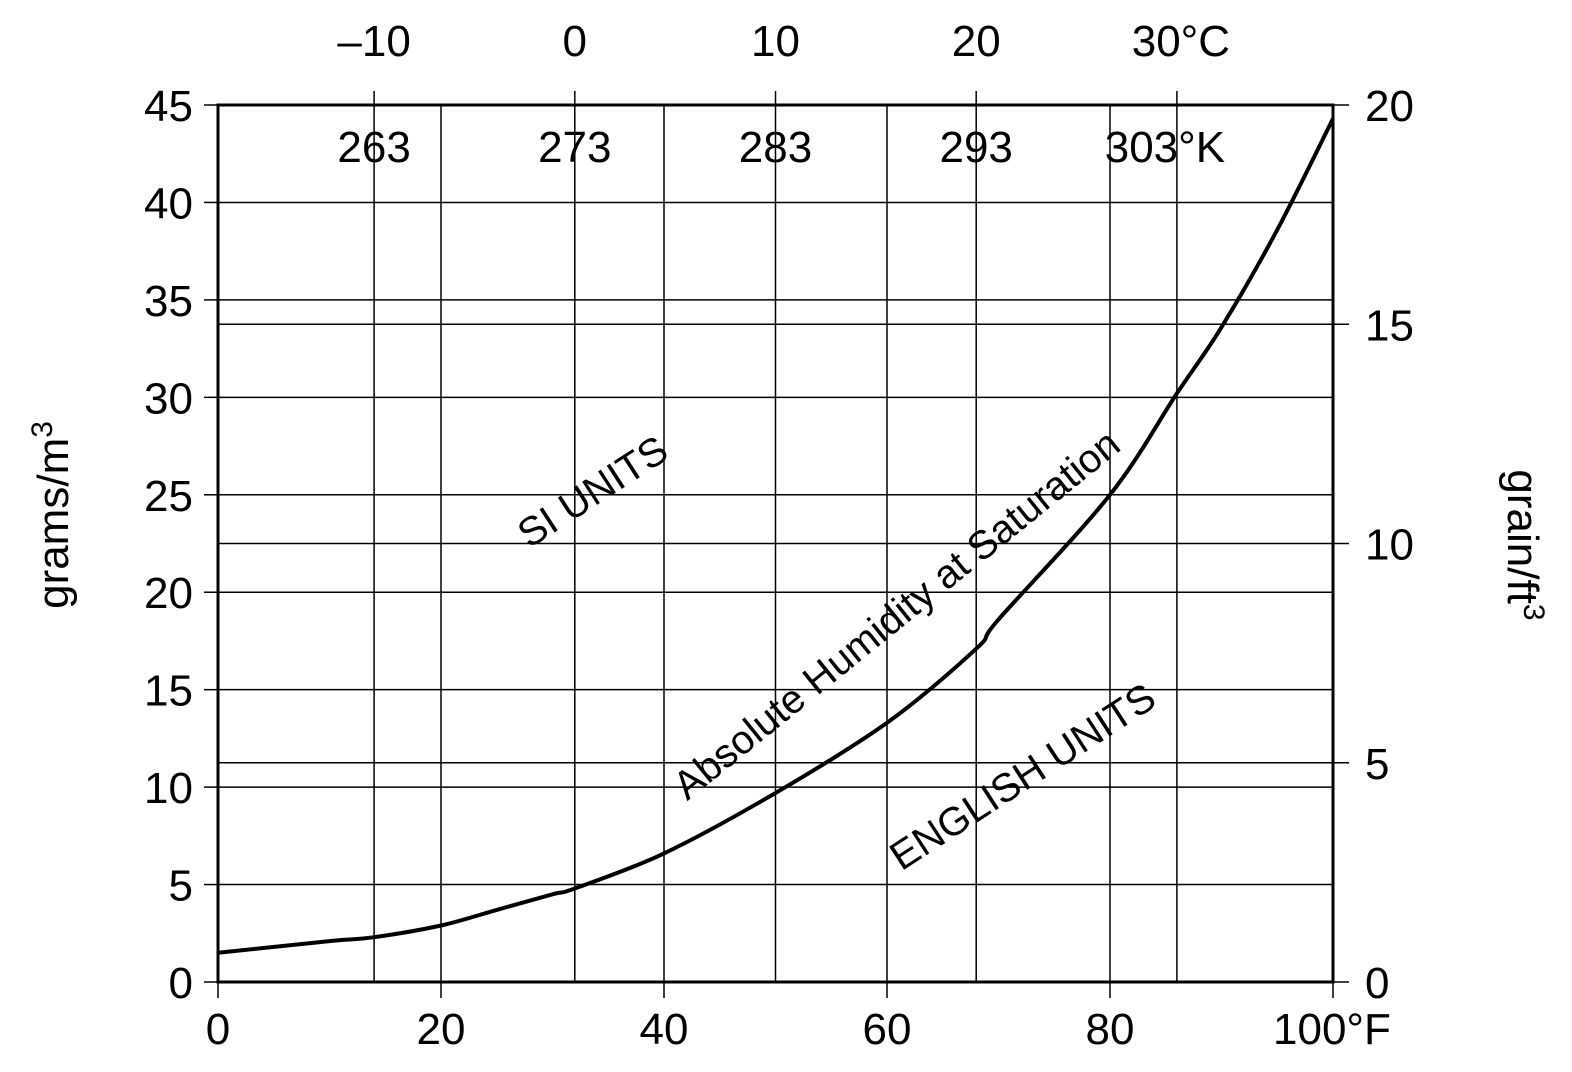 This screenshot has width=1572, height=1072. What do you see at coordinates (1181, 41) in the screenshot?
I see `tick-label-c-4: 30°C` at bounding box center [1181, 41].